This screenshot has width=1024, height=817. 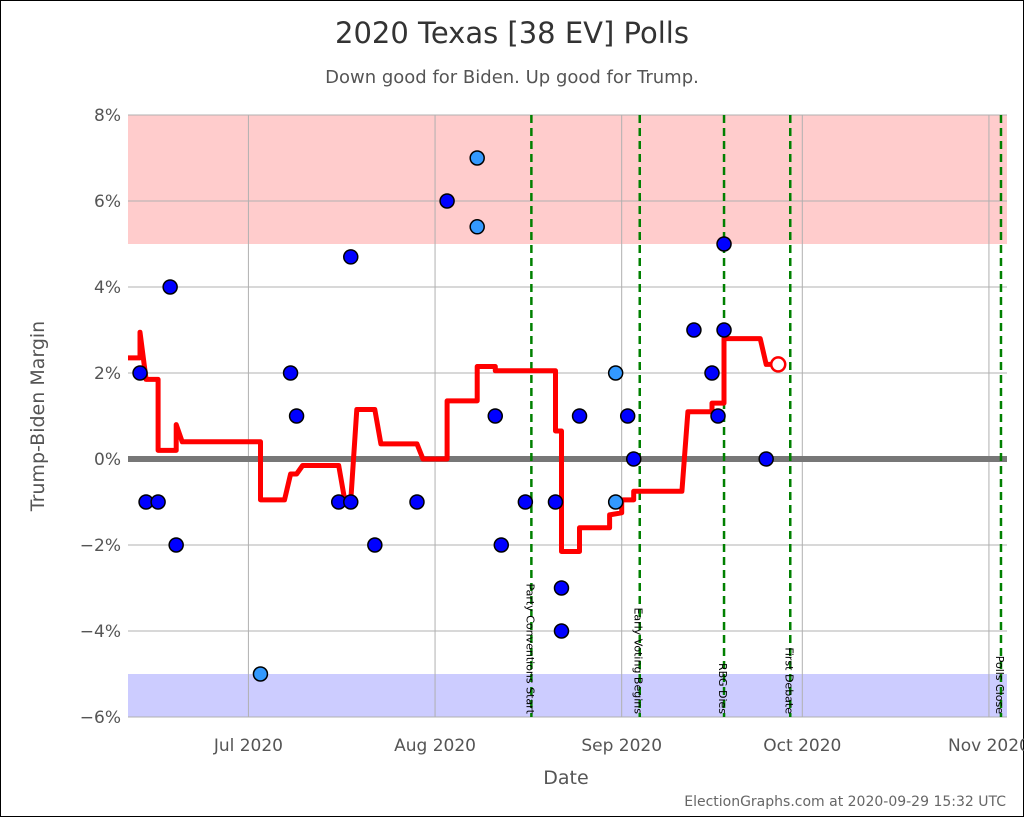 What do you see at coordinates (107, 374) in the screenshot?
I see `y-tick-label-3: 2%` at bounding box center [107, 374].